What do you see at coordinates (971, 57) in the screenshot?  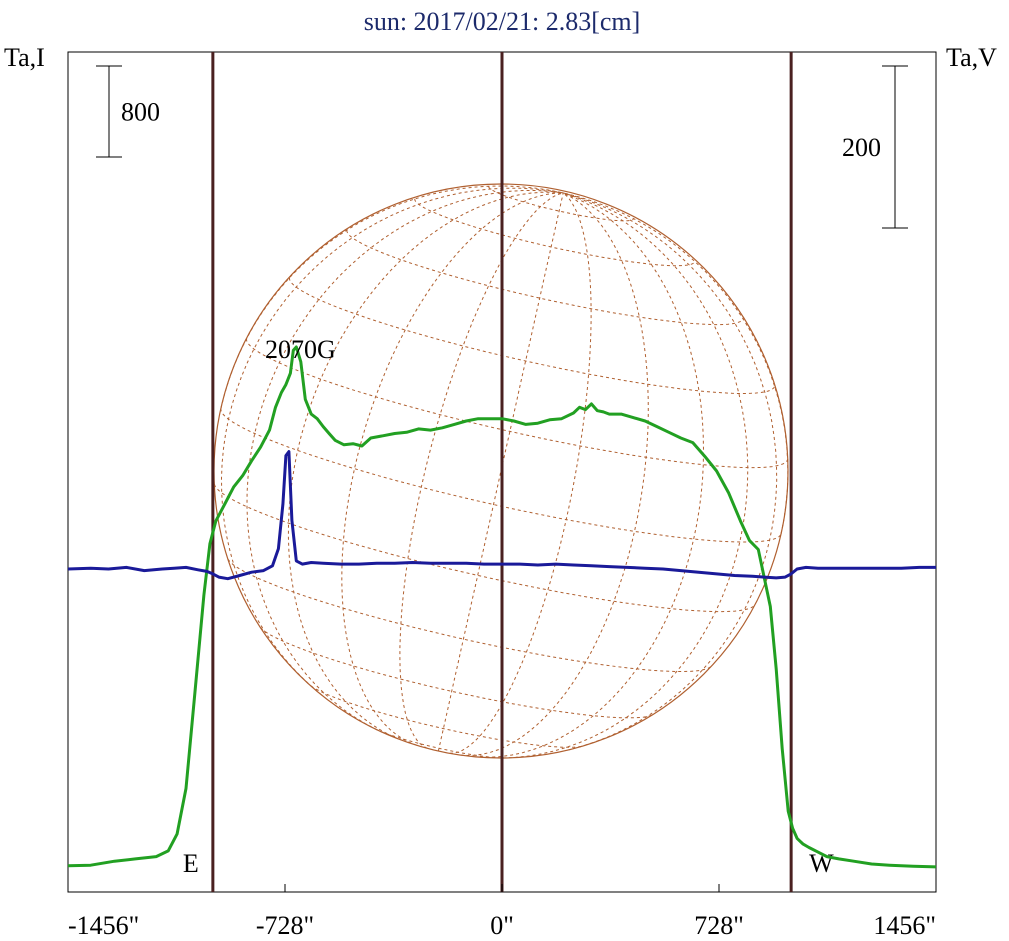 I see `y-axis-label-right: Ta,V` at bounding box center [971, 57].